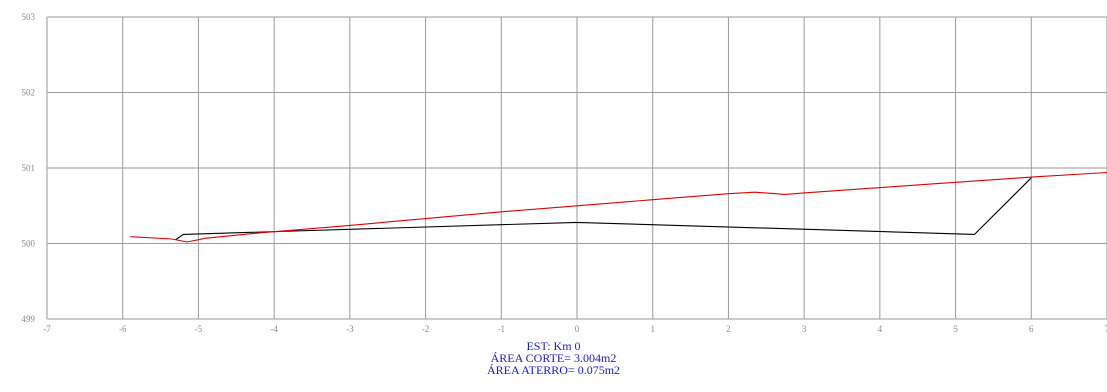 The image size is (1107, 392). I want to click on station-label: EST: Km 0, so click(553, 346).